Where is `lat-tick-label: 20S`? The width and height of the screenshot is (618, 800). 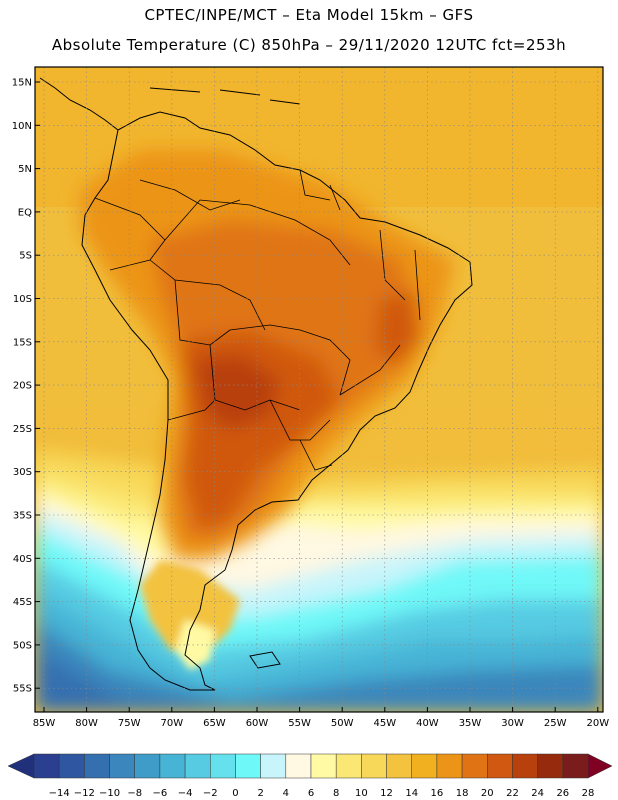
lat-tick-label: 20S is located at coordinates (22, 386).